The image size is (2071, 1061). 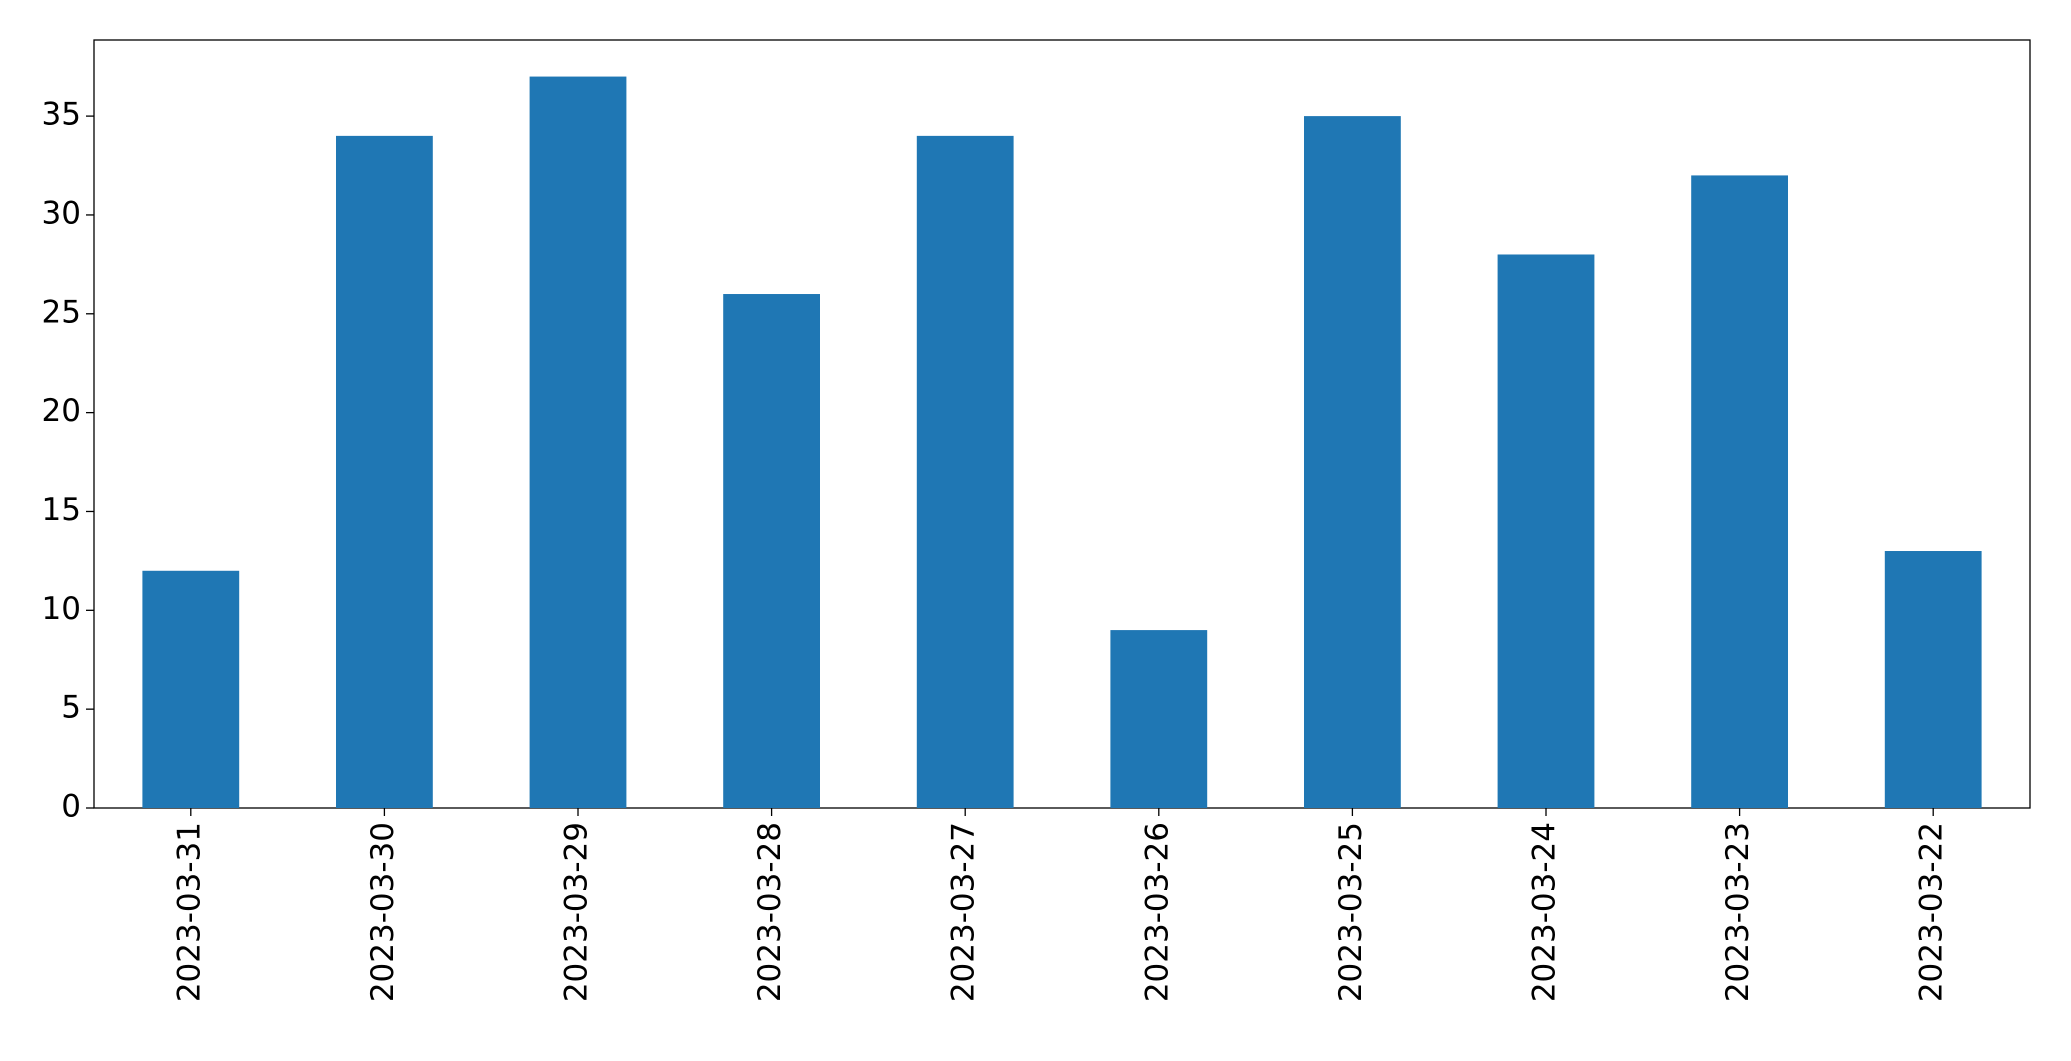 I want to click on y-tick-label: 10, so click(x=61, y=609).